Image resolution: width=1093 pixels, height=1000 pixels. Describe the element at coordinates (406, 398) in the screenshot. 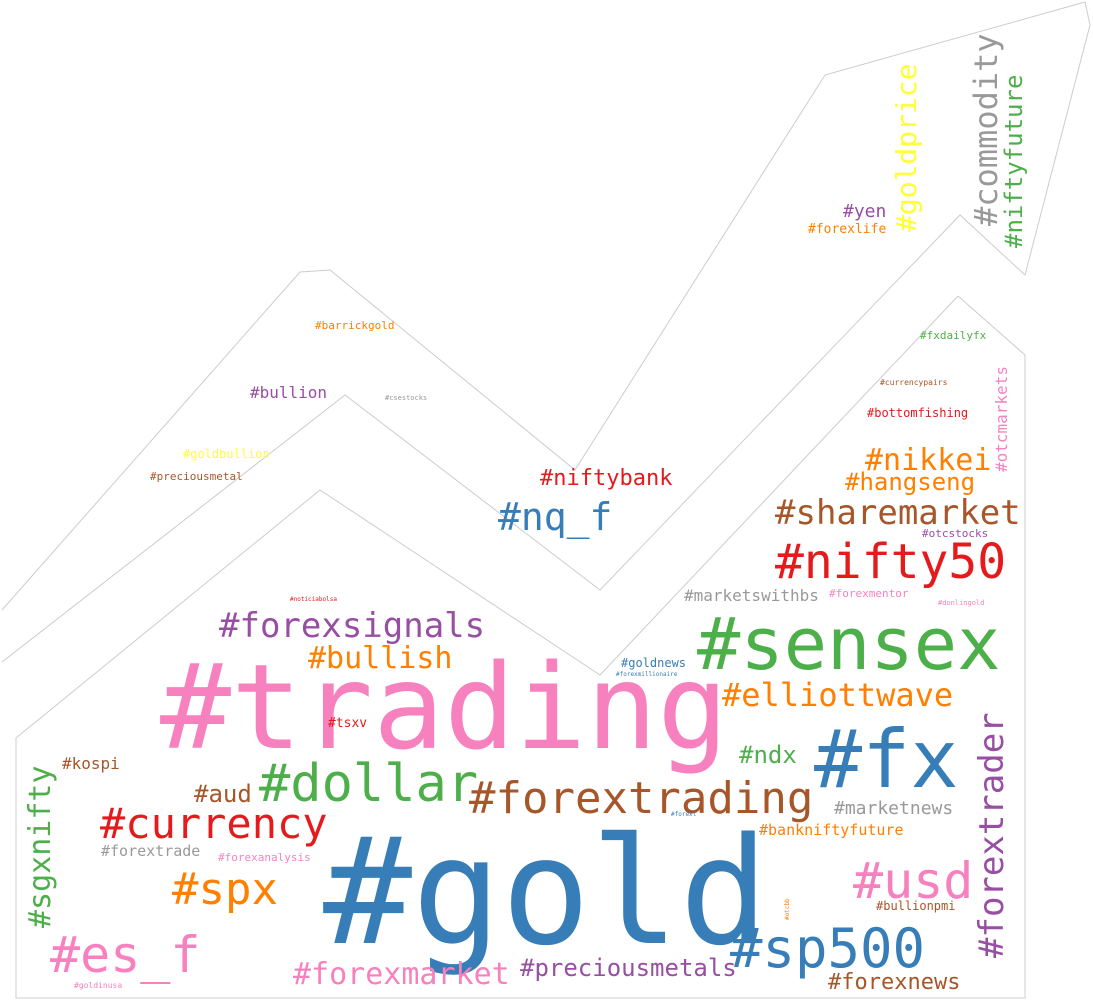

I see `word-csestocks: #csestocks` at that location.